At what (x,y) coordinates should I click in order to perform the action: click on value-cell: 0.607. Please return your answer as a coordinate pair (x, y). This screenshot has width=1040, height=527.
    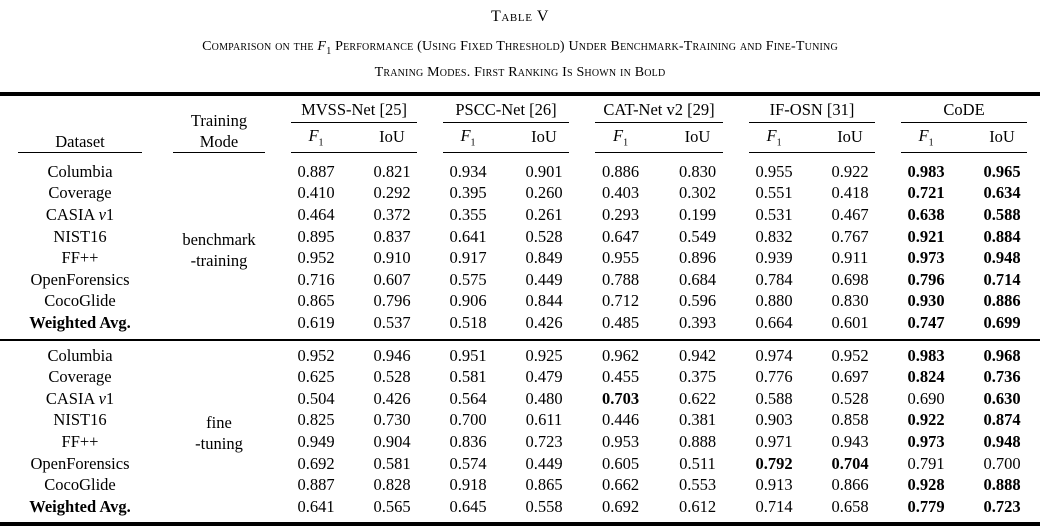
    Looking at the image, I should click on (392, 279).